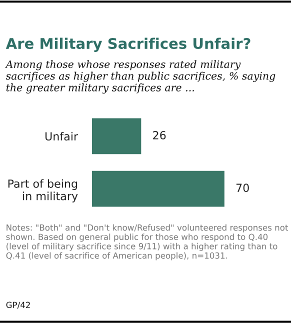 The image size is (291, 325). I want to click on y-tick-label: Part of being in military, so click(43, 190).